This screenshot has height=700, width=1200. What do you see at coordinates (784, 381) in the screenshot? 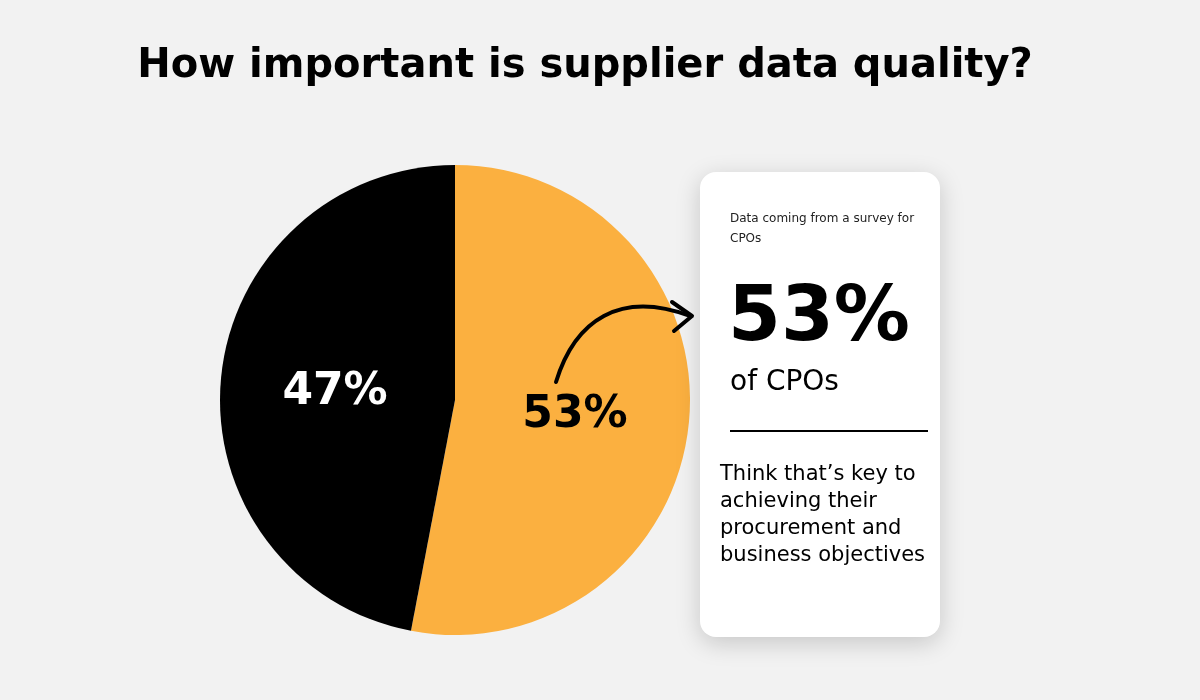
I see `text: of CPOs` at bounding box center [784, 381].